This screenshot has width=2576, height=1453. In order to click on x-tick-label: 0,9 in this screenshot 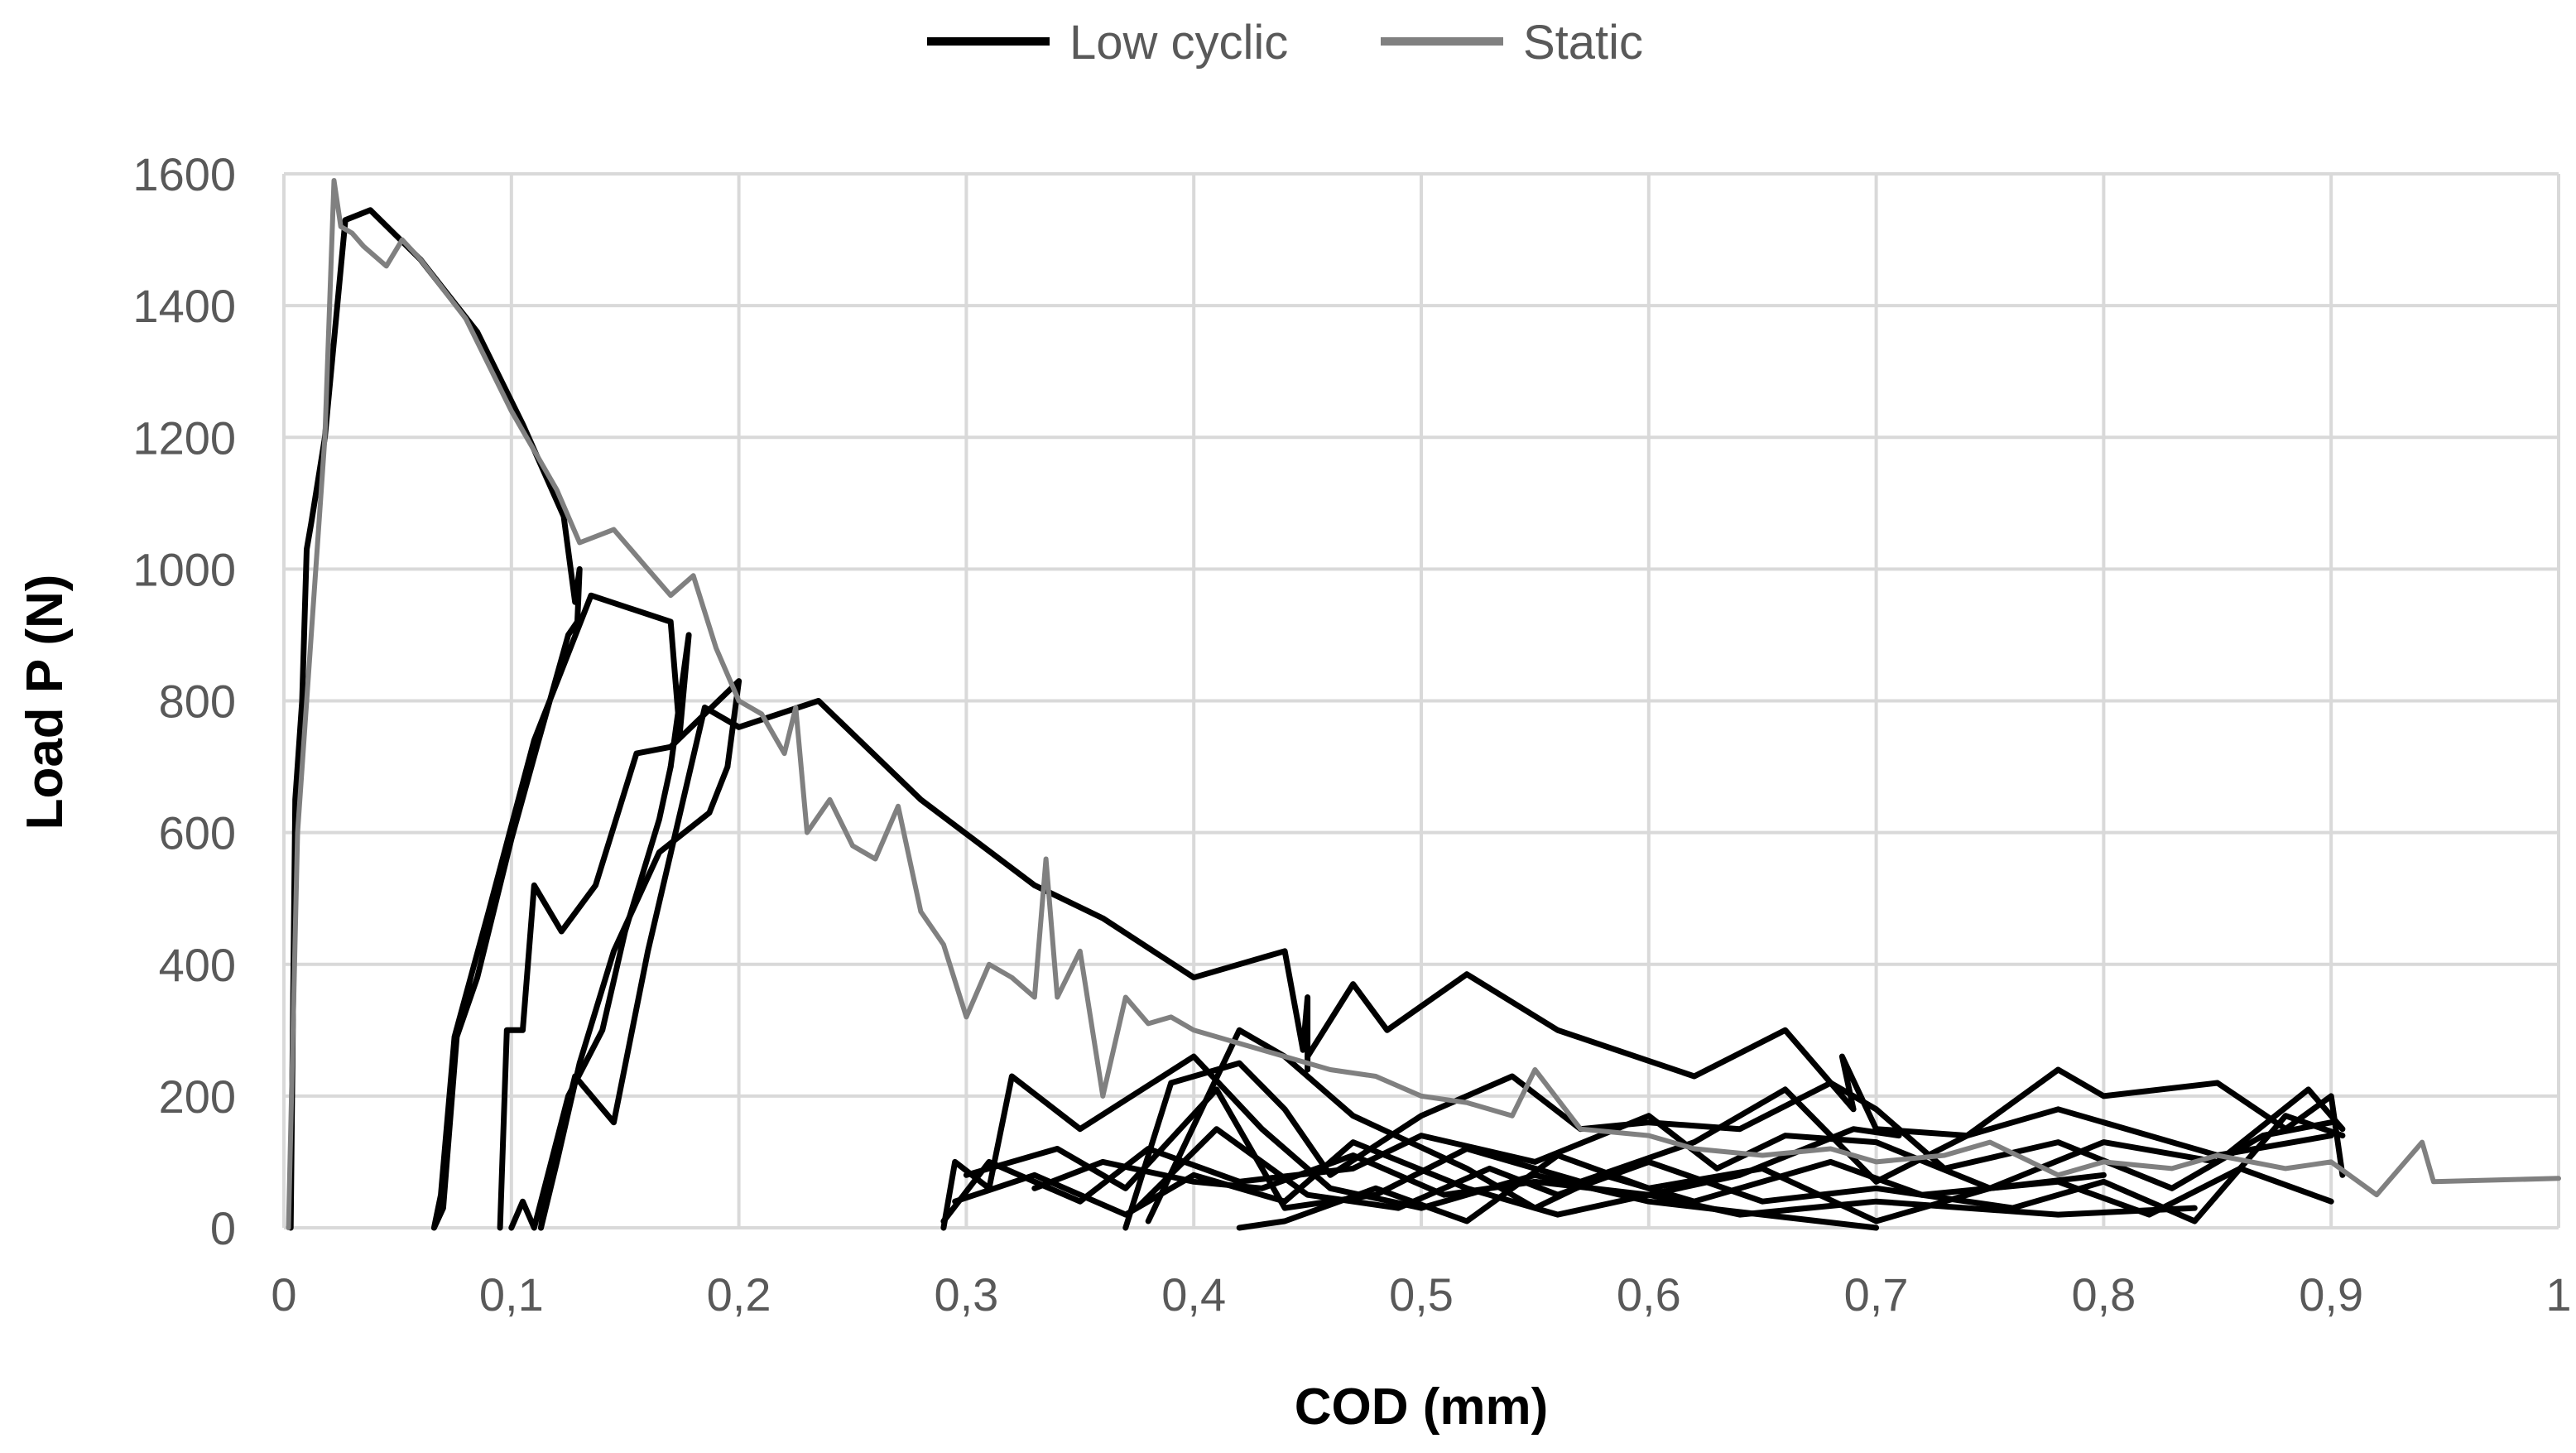, I will do `click(2331, 1294)`.